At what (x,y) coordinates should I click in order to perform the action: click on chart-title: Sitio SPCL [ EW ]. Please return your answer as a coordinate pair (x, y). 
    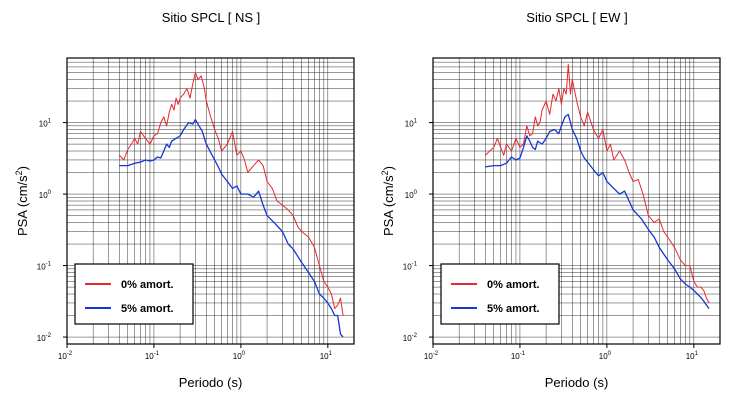
    Looking at the image, I should click on (576, 17).